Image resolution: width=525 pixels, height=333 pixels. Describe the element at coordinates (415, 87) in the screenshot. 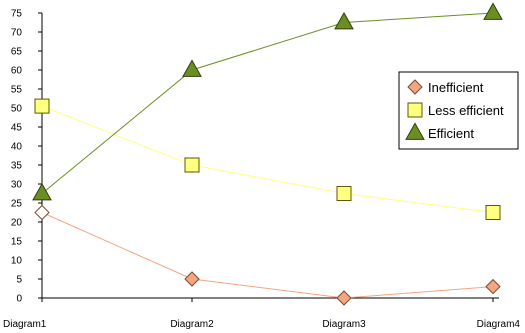

I see `legend-marker-inefficient` at that location.